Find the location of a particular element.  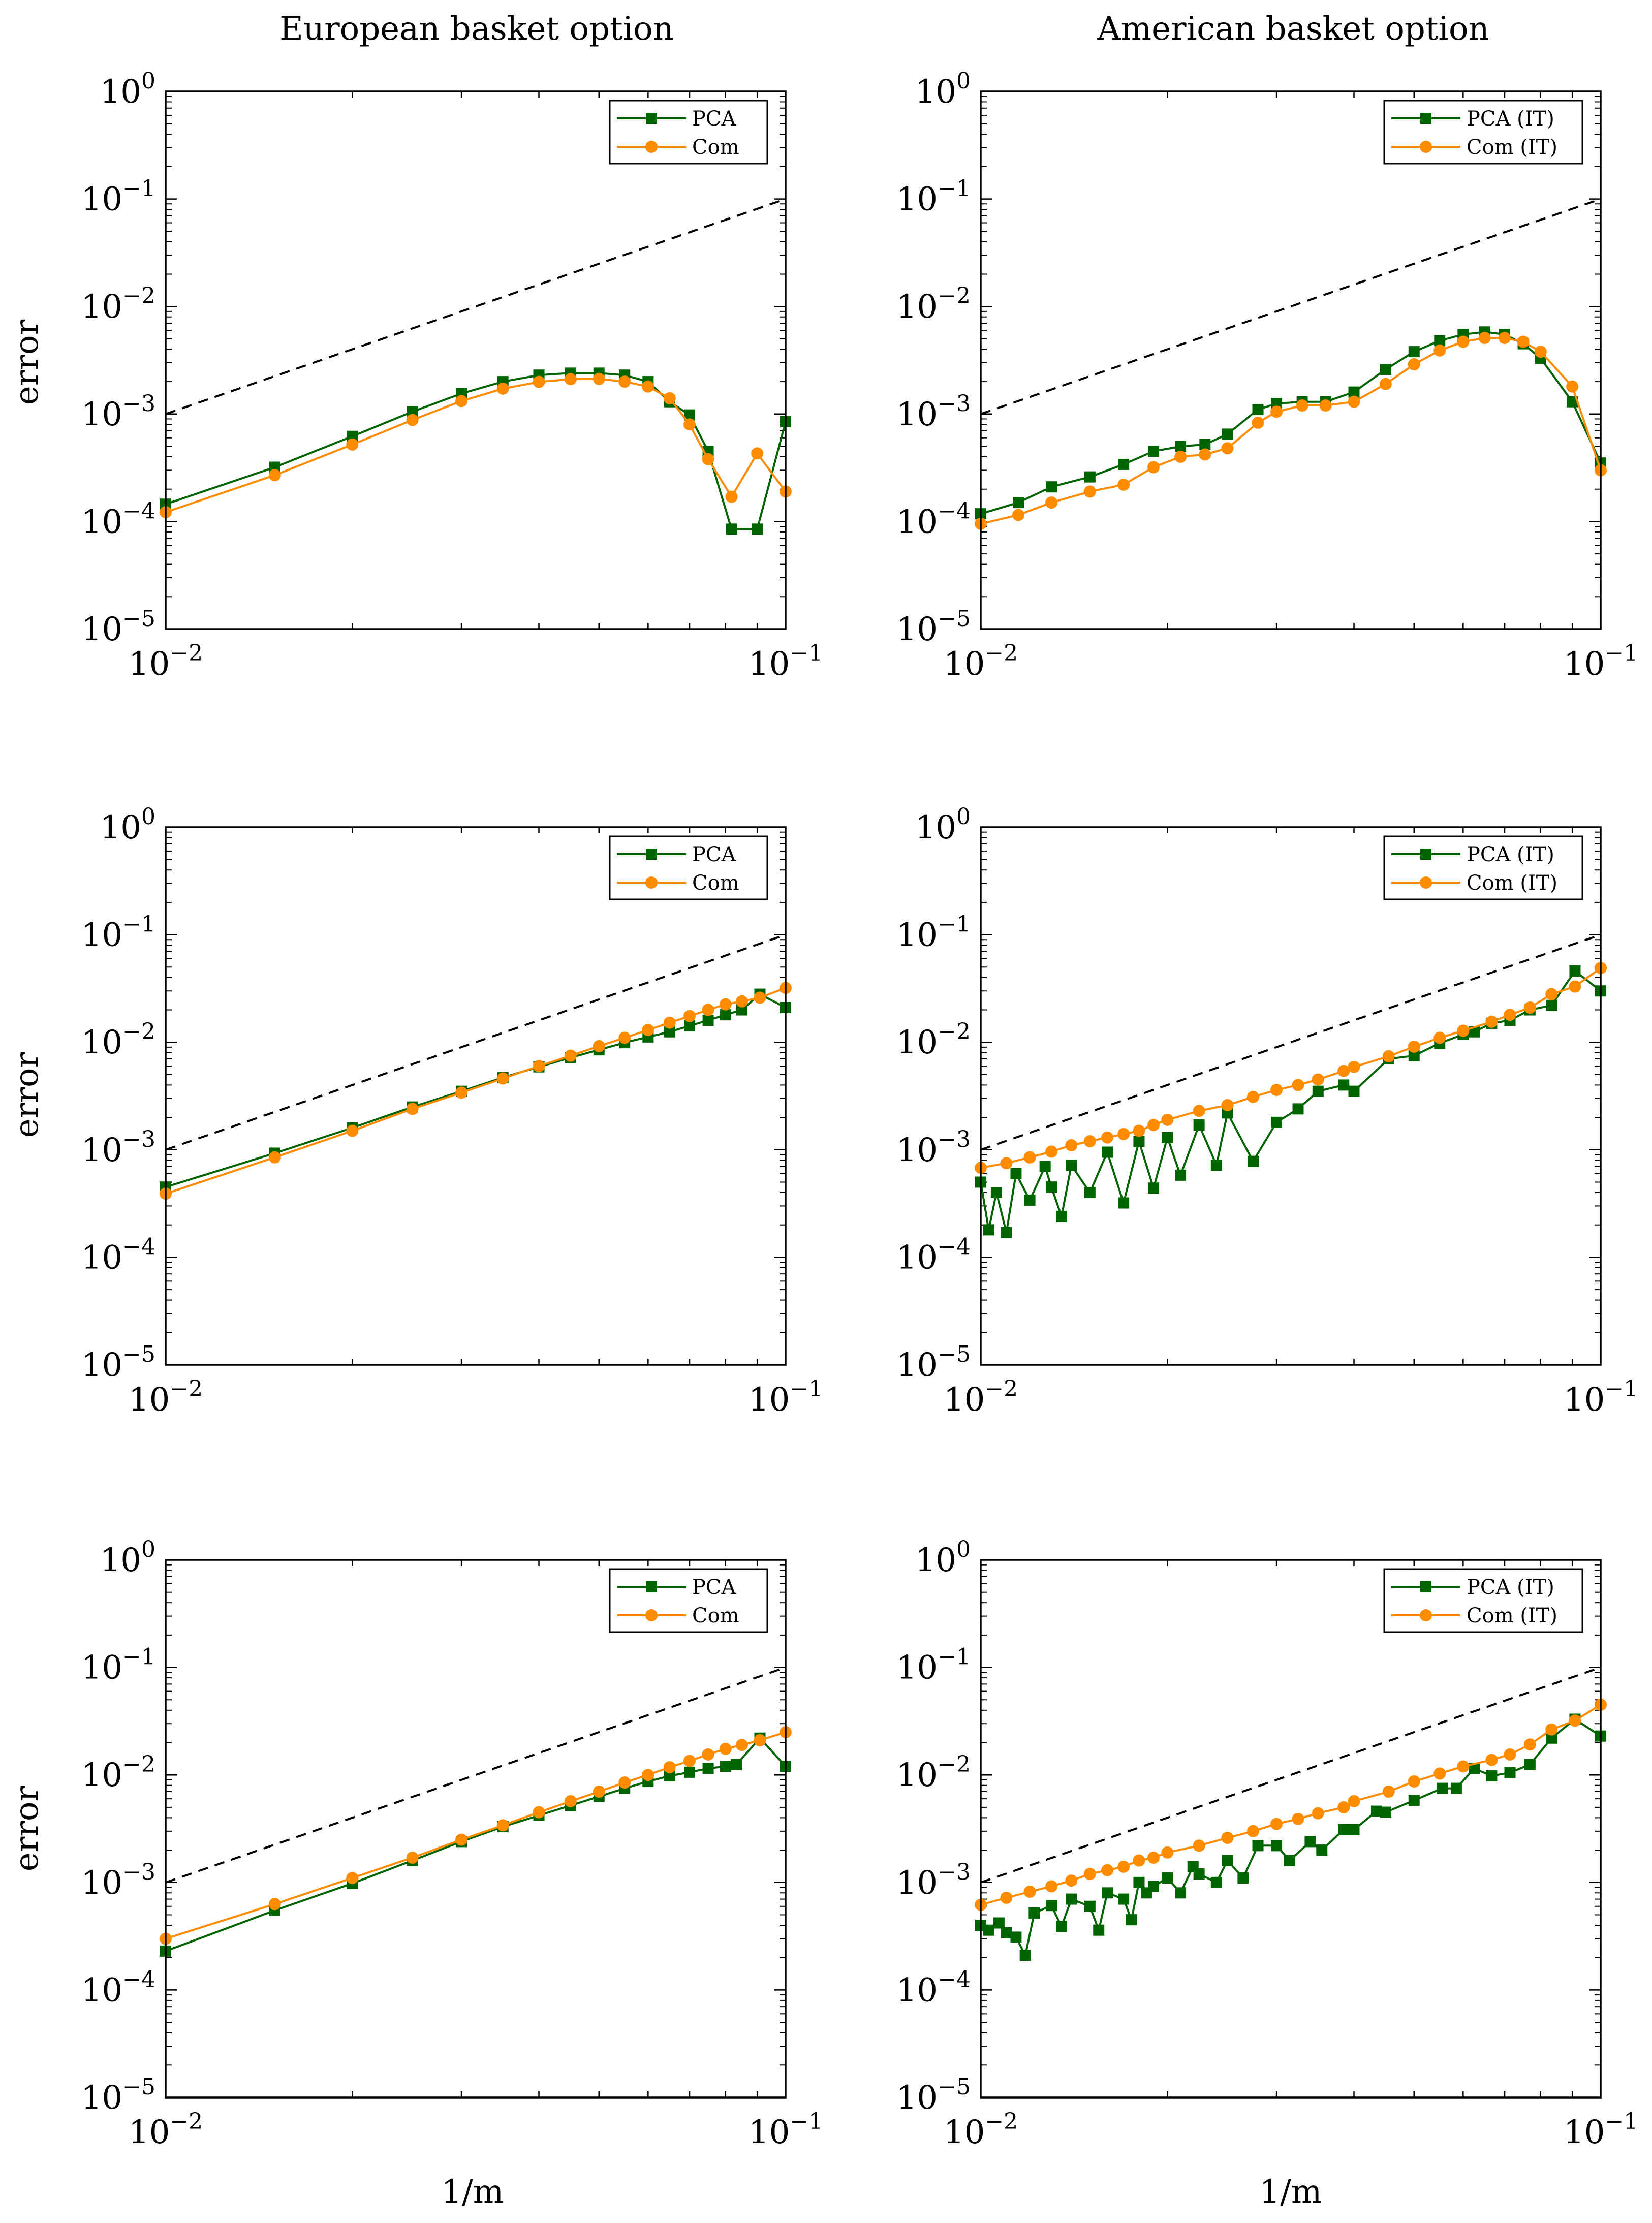

series-com is located at coordinates (476, 1835).